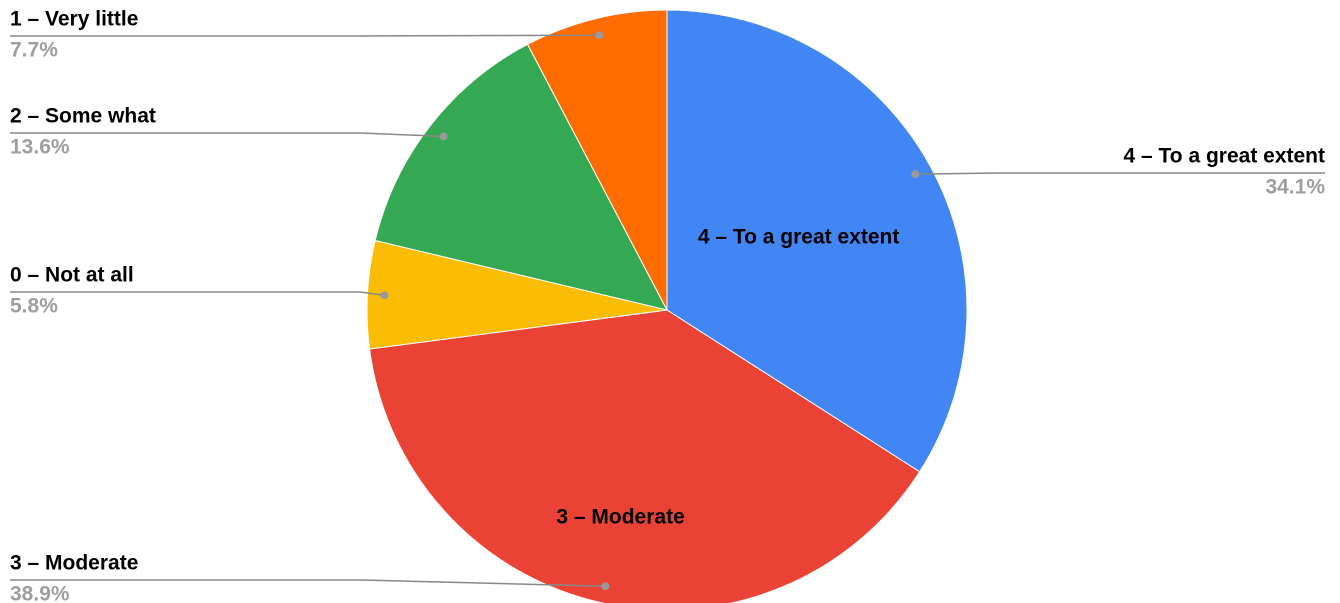 The width and height of the screenshot is (1340, 603). What do you see at coordinates (40, 593) in the screenshot?
I see `slice-percent: 38.9%` at bounding box center [40, 593].